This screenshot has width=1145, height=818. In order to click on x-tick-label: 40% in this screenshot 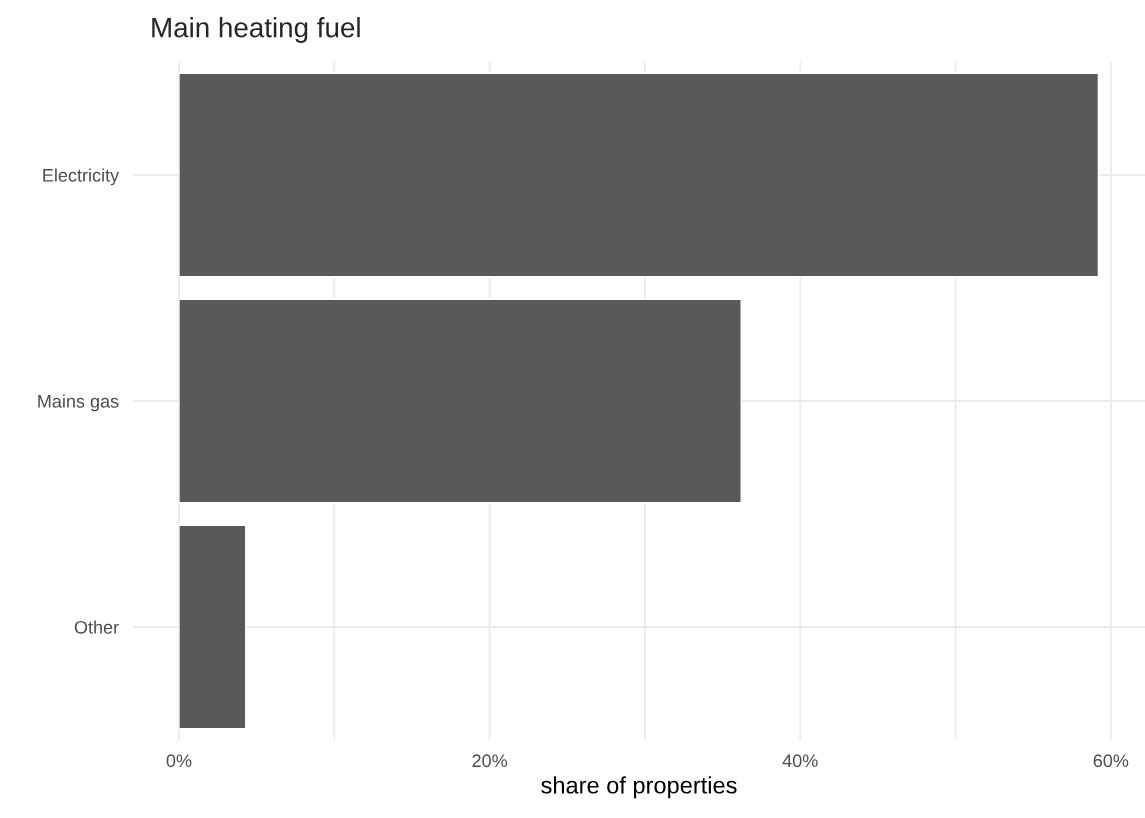, I will do `click(800, 761)`.